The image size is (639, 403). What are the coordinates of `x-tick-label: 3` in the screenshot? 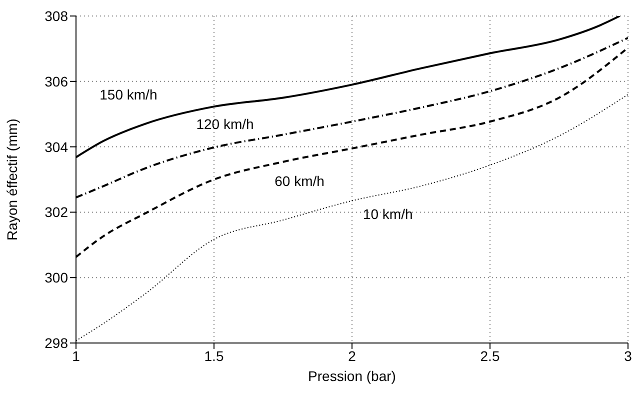 It's located at (628, 356).